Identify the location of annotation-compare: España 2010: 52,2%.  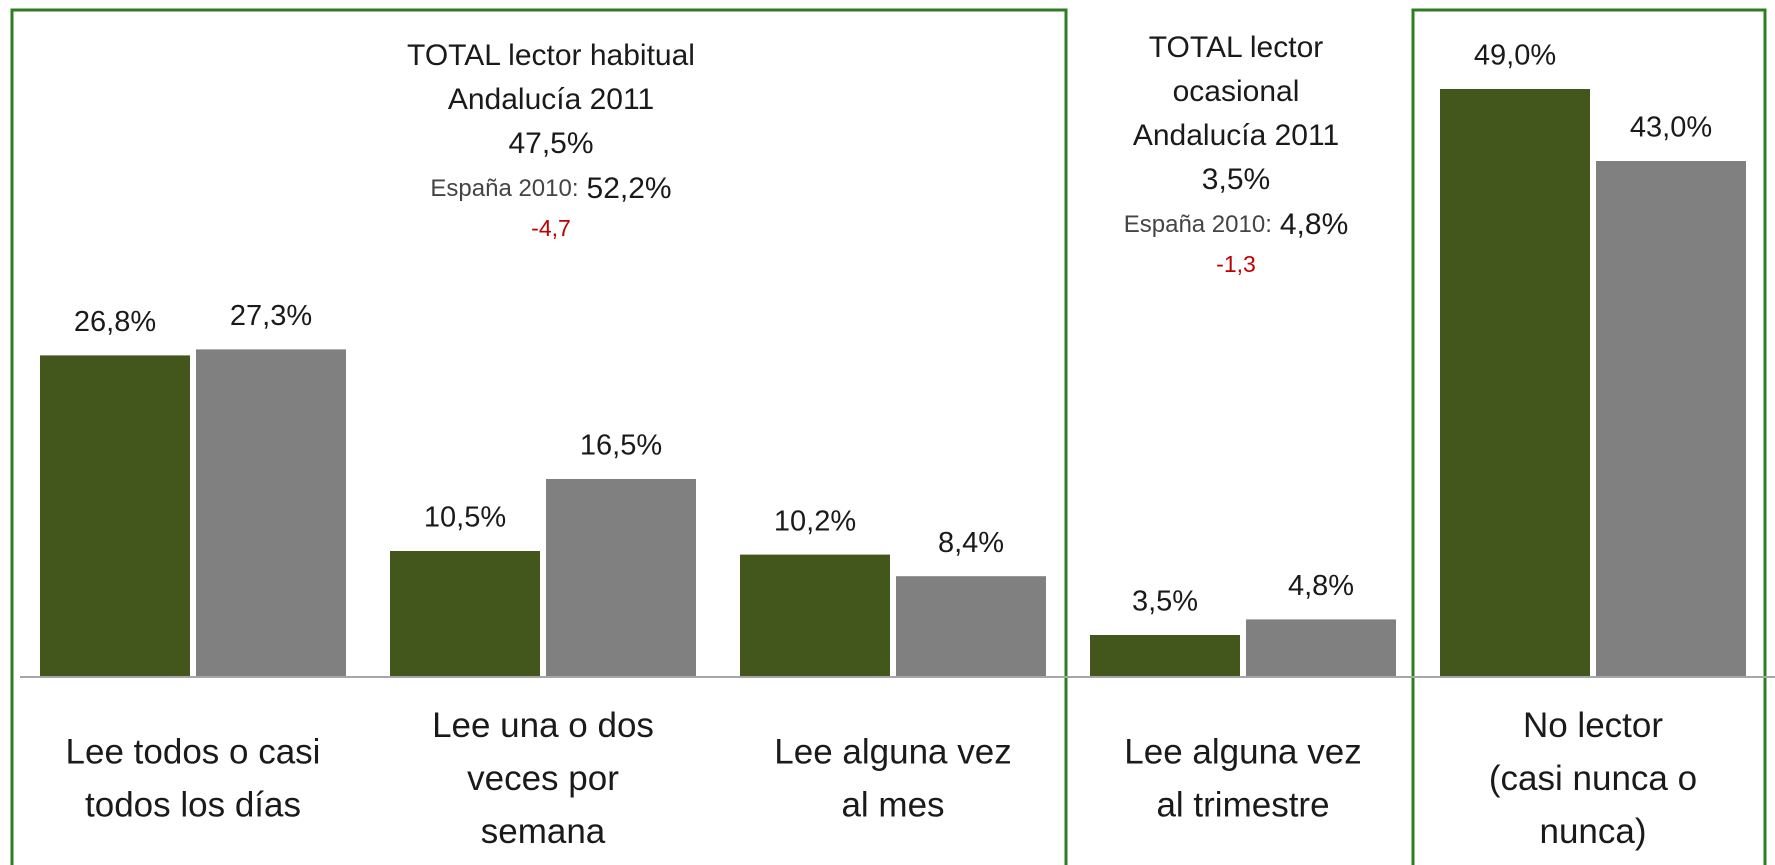
(550, 188).